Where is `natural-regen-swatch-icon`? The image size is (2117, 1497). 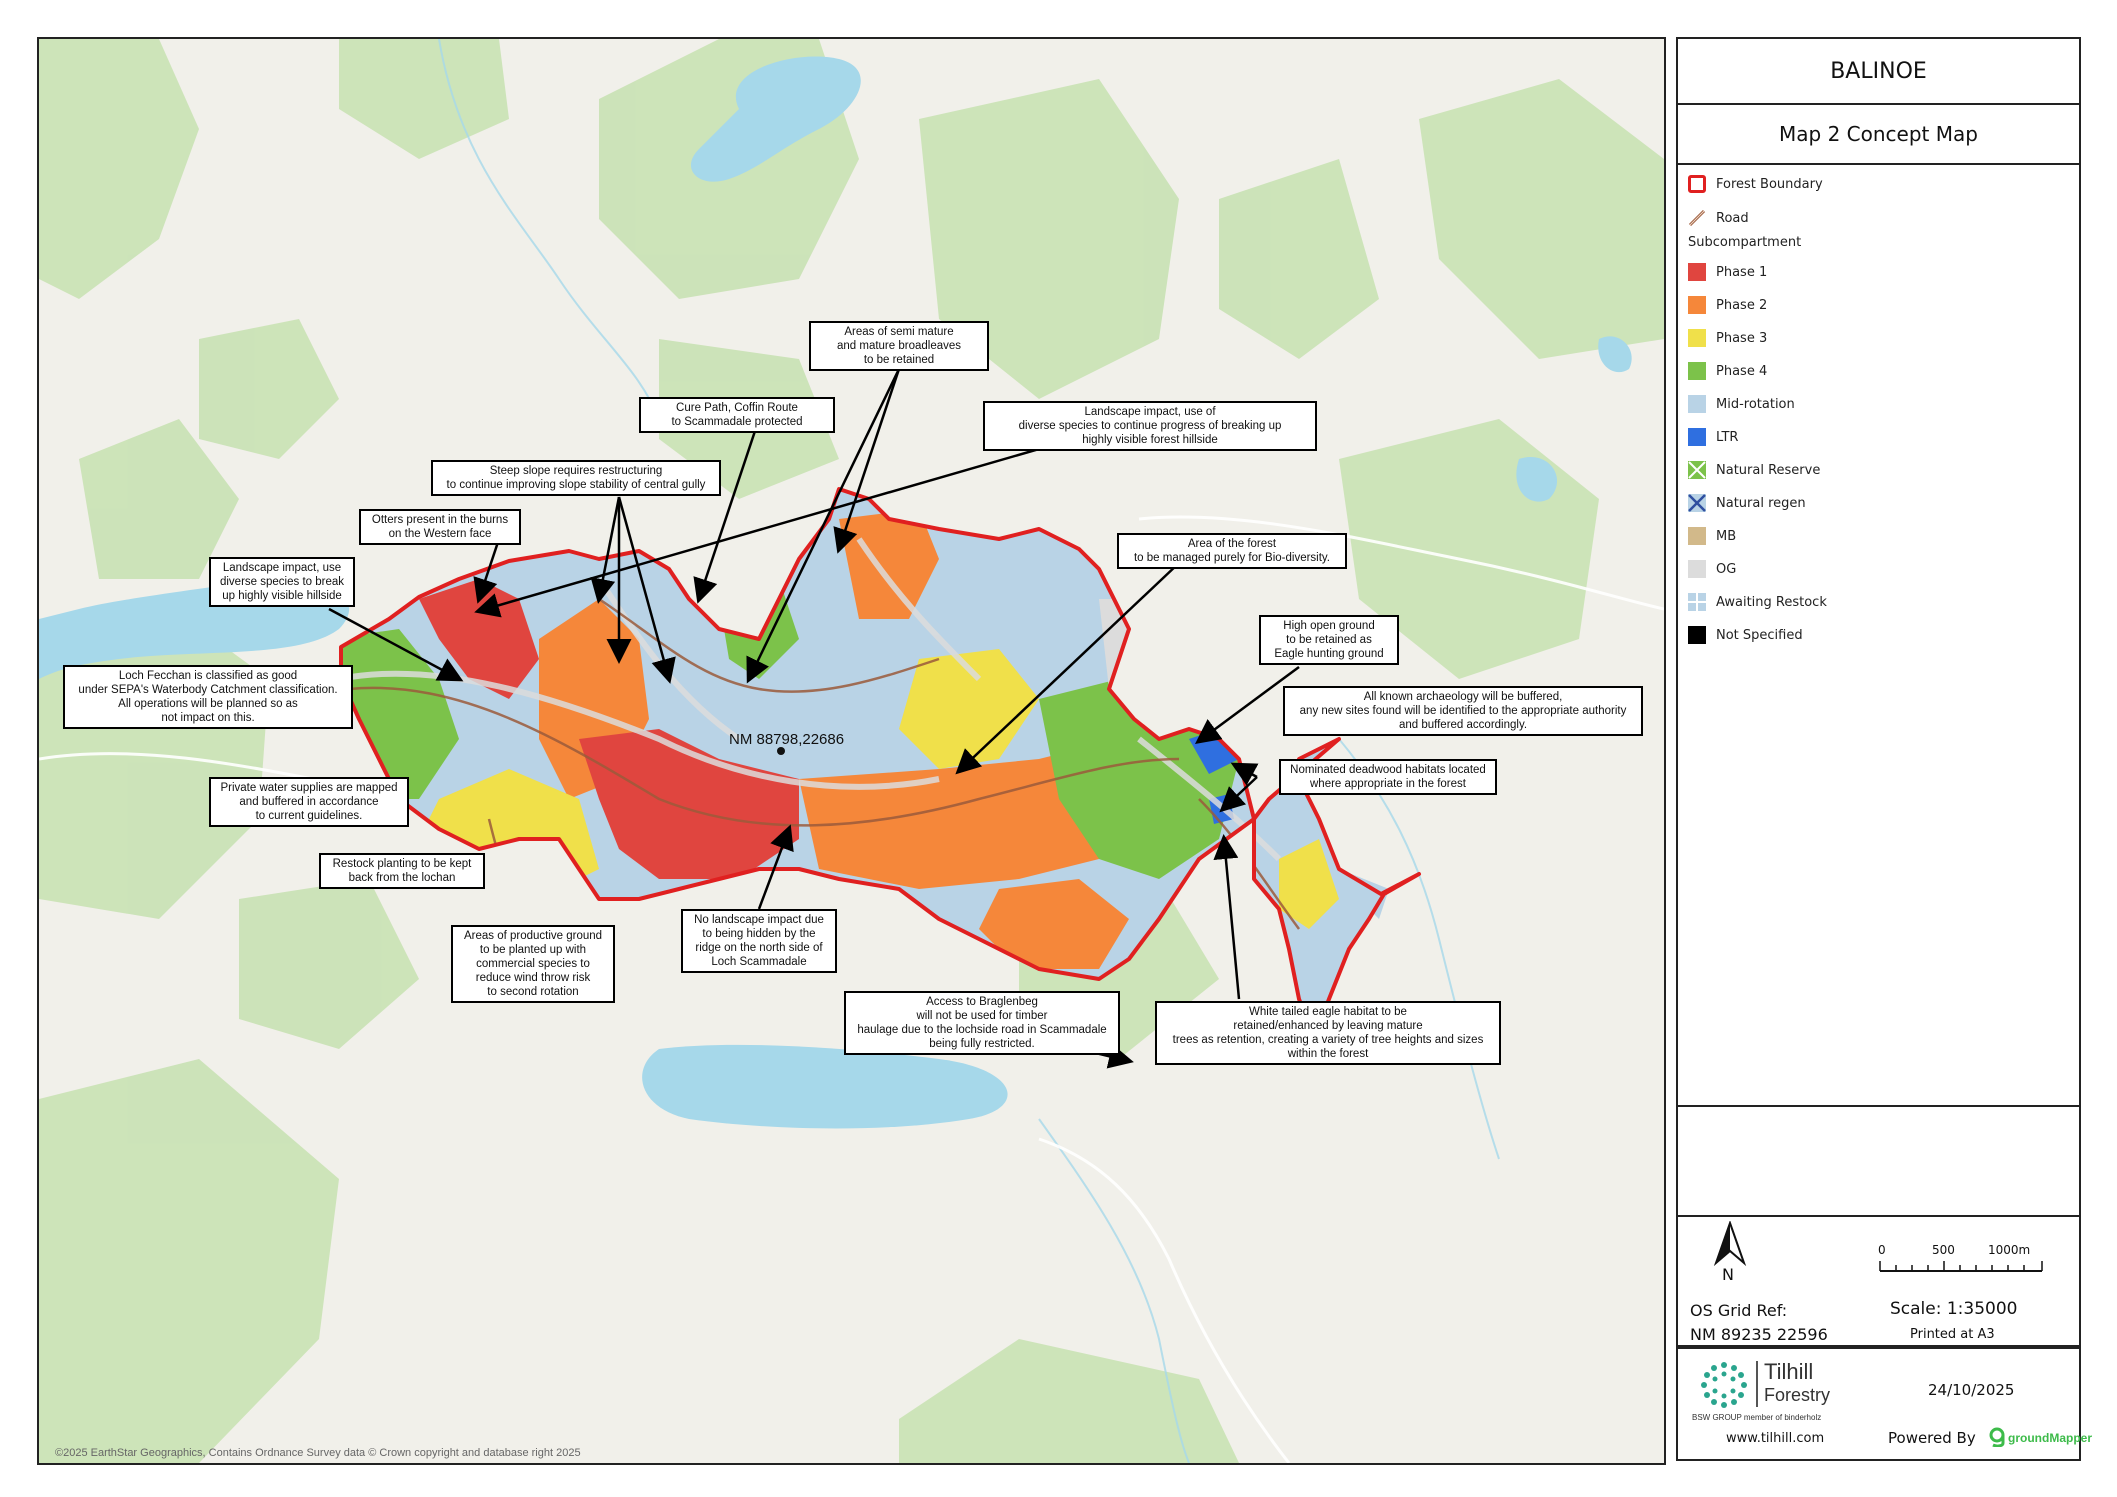 natural-regen-swatch-icon is located at coordinates (1697, 503).